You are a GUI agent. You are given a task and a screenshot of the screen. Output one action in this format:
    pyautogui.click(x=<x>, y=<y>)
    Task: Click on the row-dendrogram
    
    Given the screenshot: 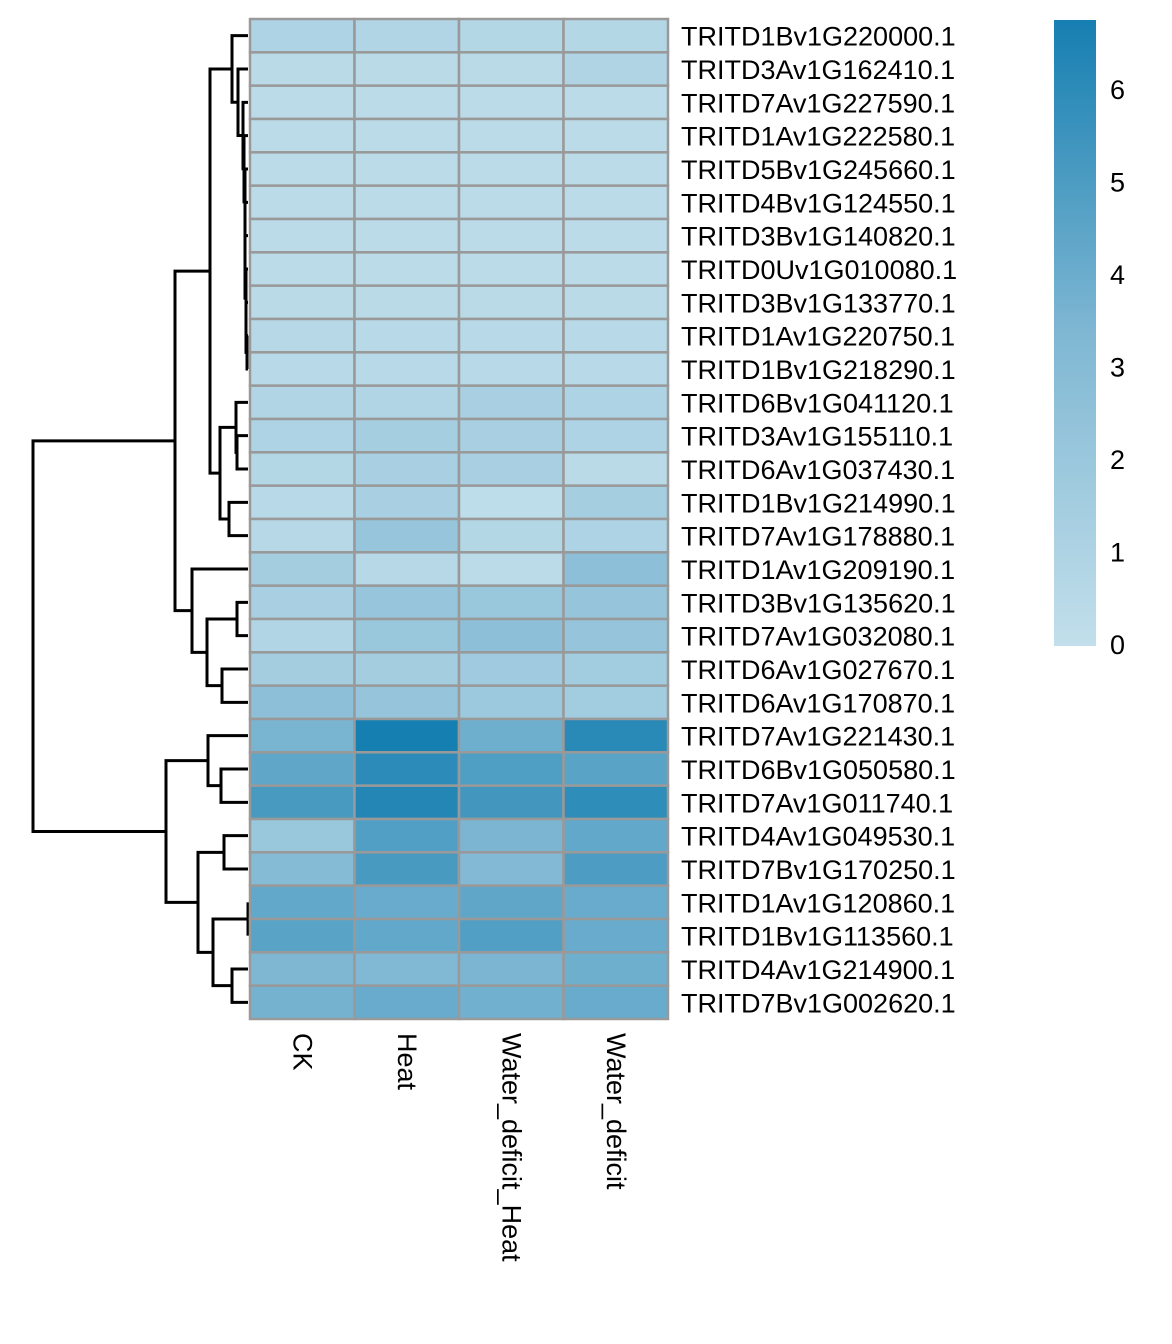 What is the action you would take?
    pyautogui.click(x=140, y=519)
    